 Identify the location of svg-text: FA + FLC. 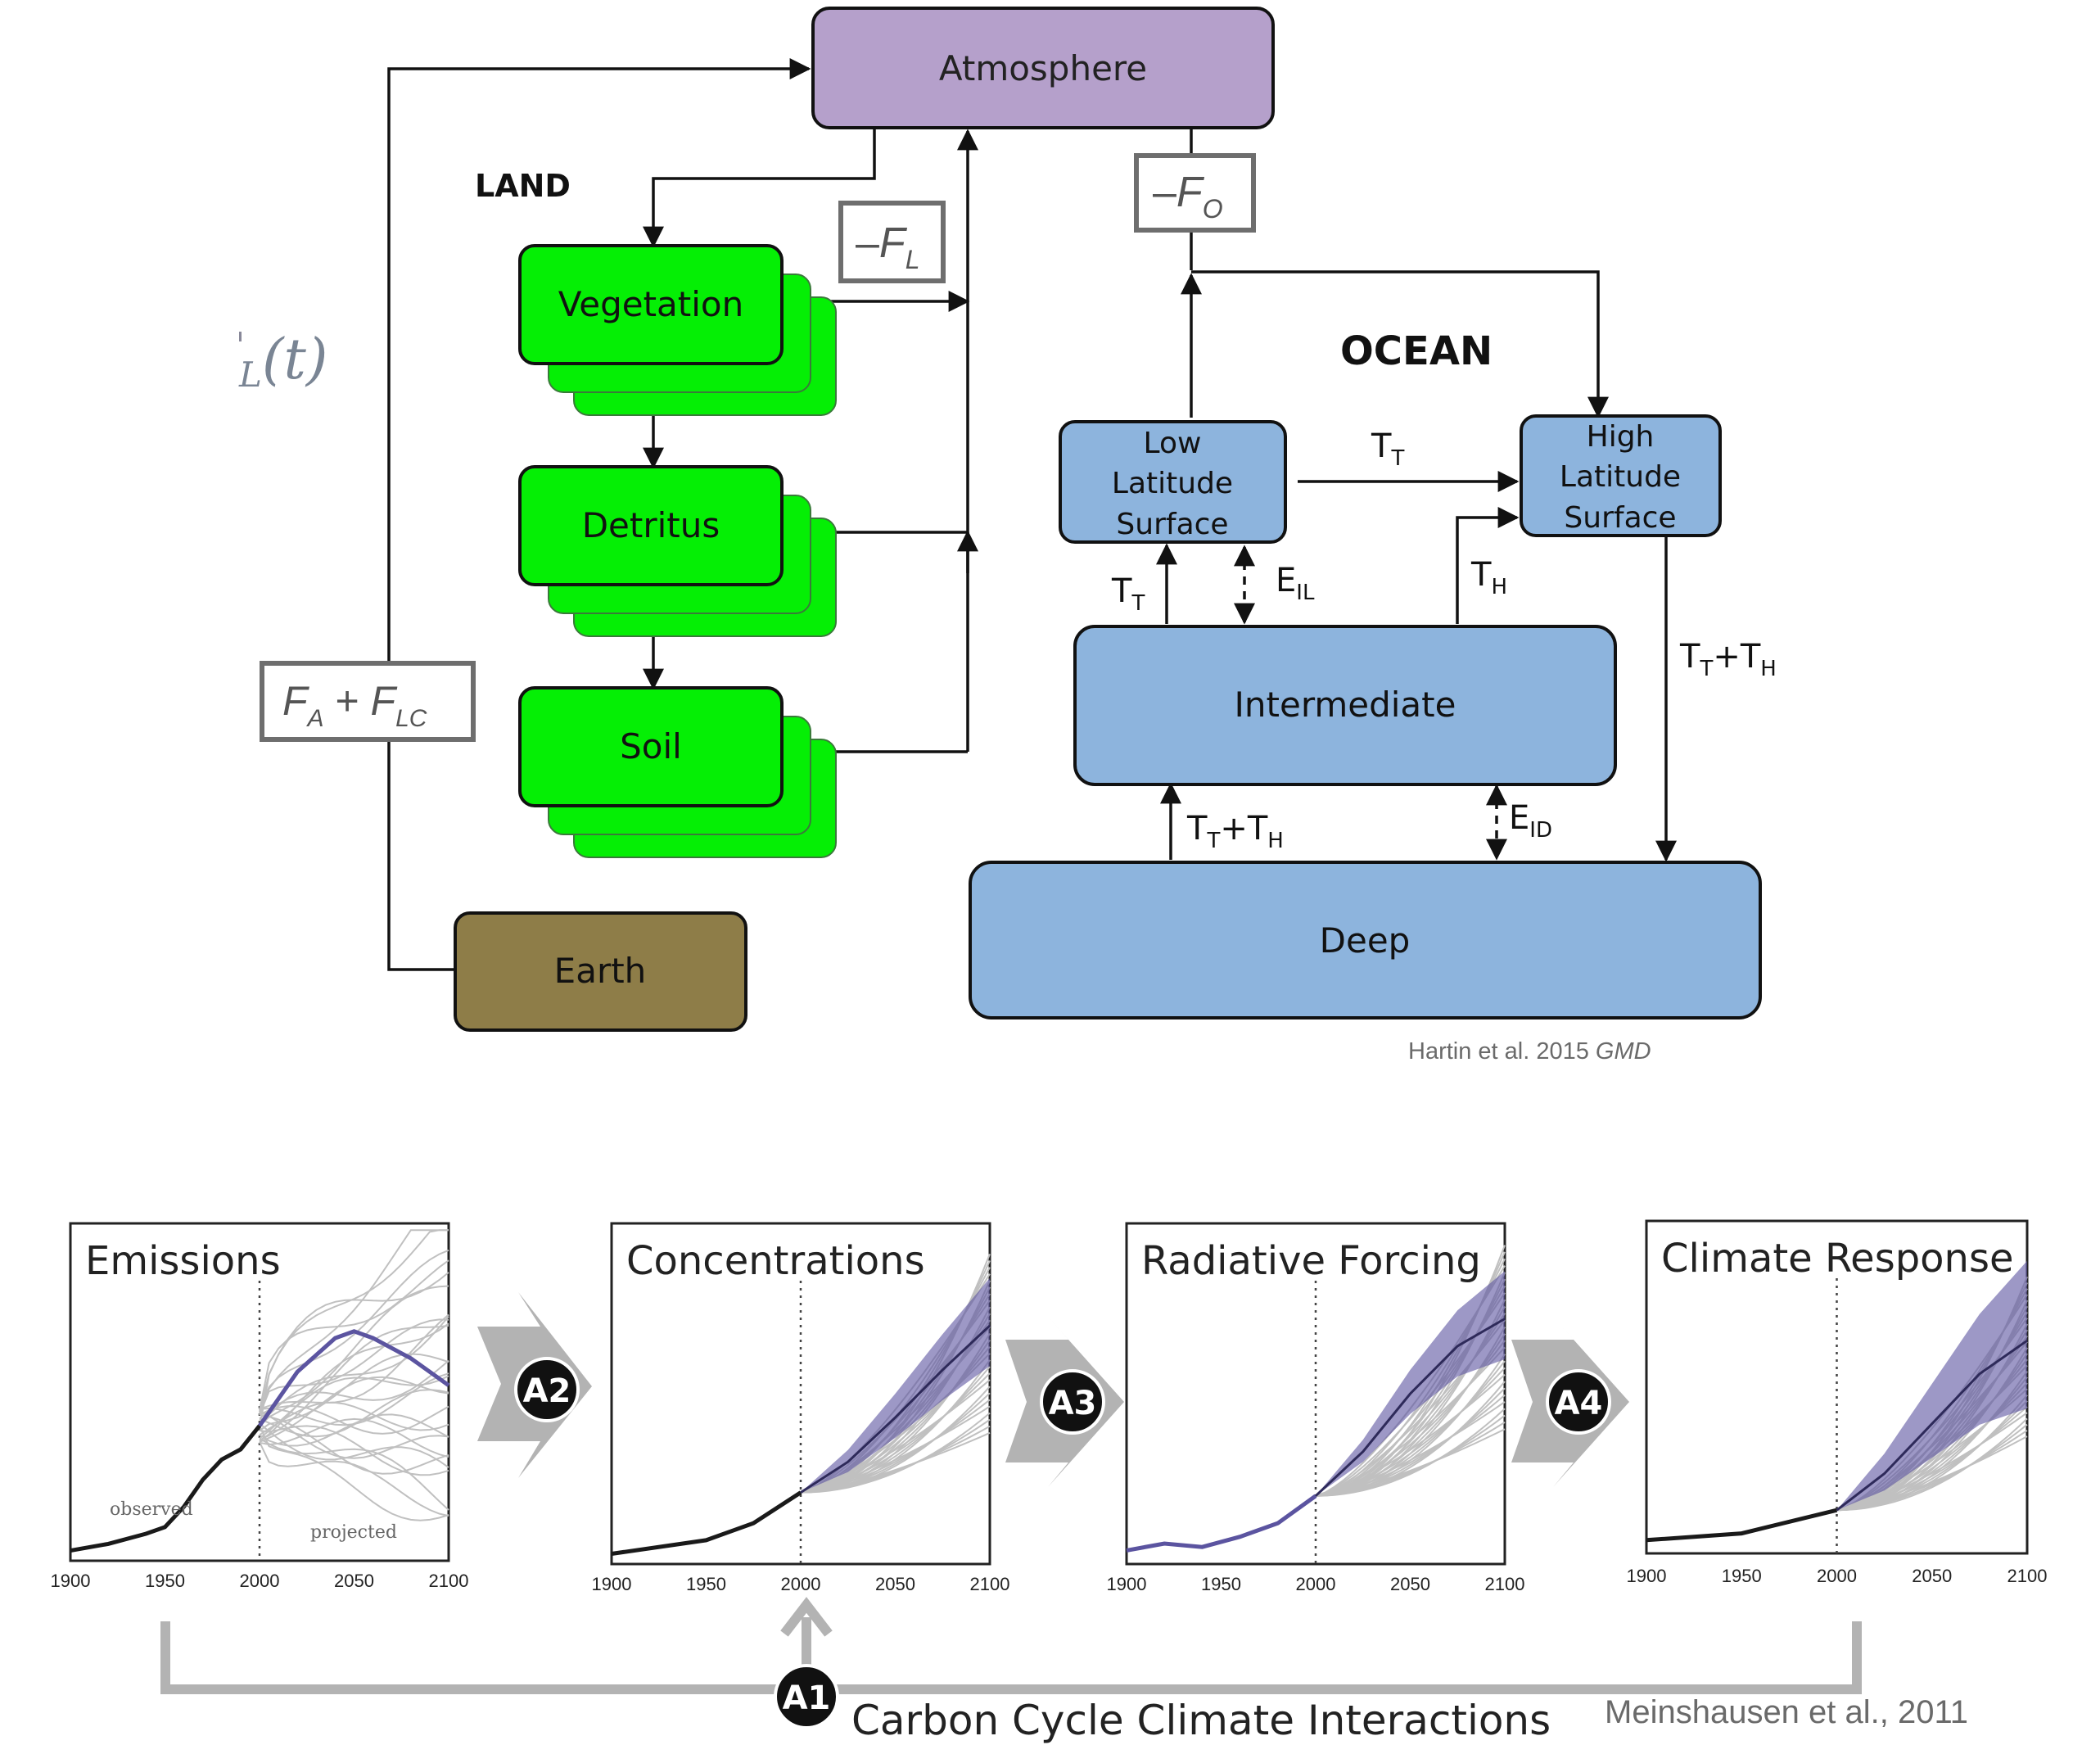
(354, 705).